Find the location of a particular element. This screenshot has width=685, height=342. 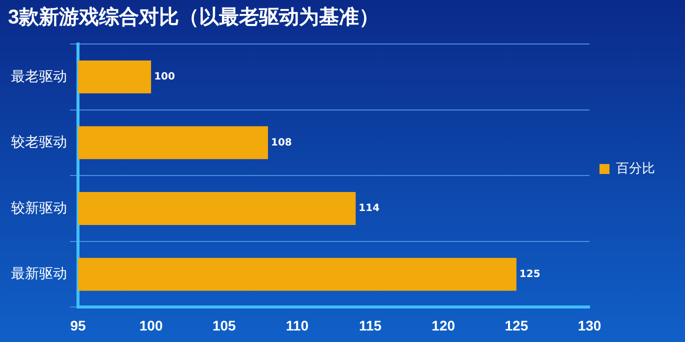

data-label: 114 is located at coordinates (369, 208).